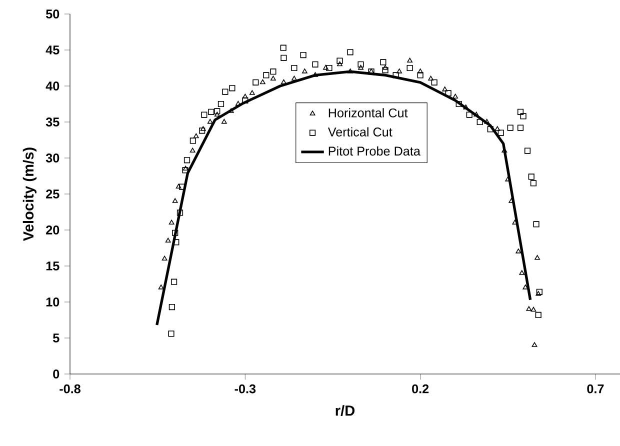 This screenshot has width=620, height=446. Describe the element at coordinates (374, 151) in the screenshot. I see `legend-label: Pitot Probe Data` at that location.